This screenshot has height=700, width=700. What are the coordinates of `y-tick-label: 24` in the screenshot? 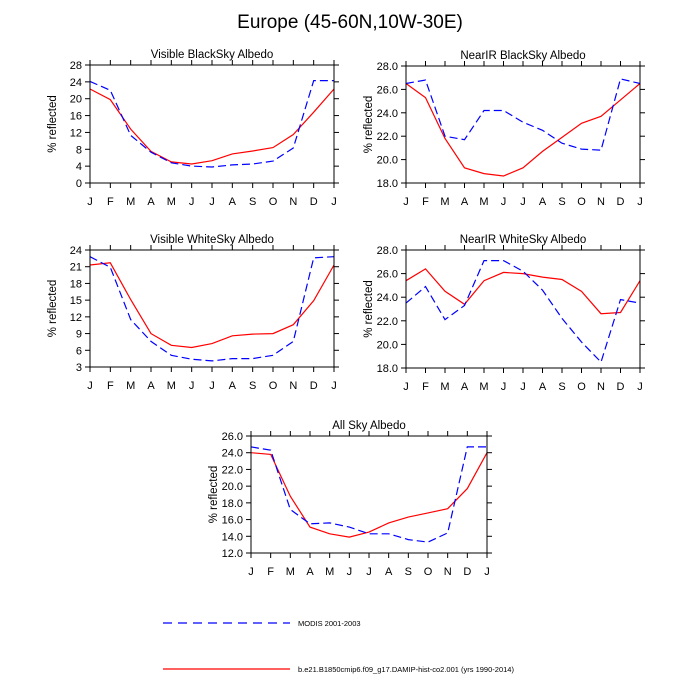 It's located at (76, 251).